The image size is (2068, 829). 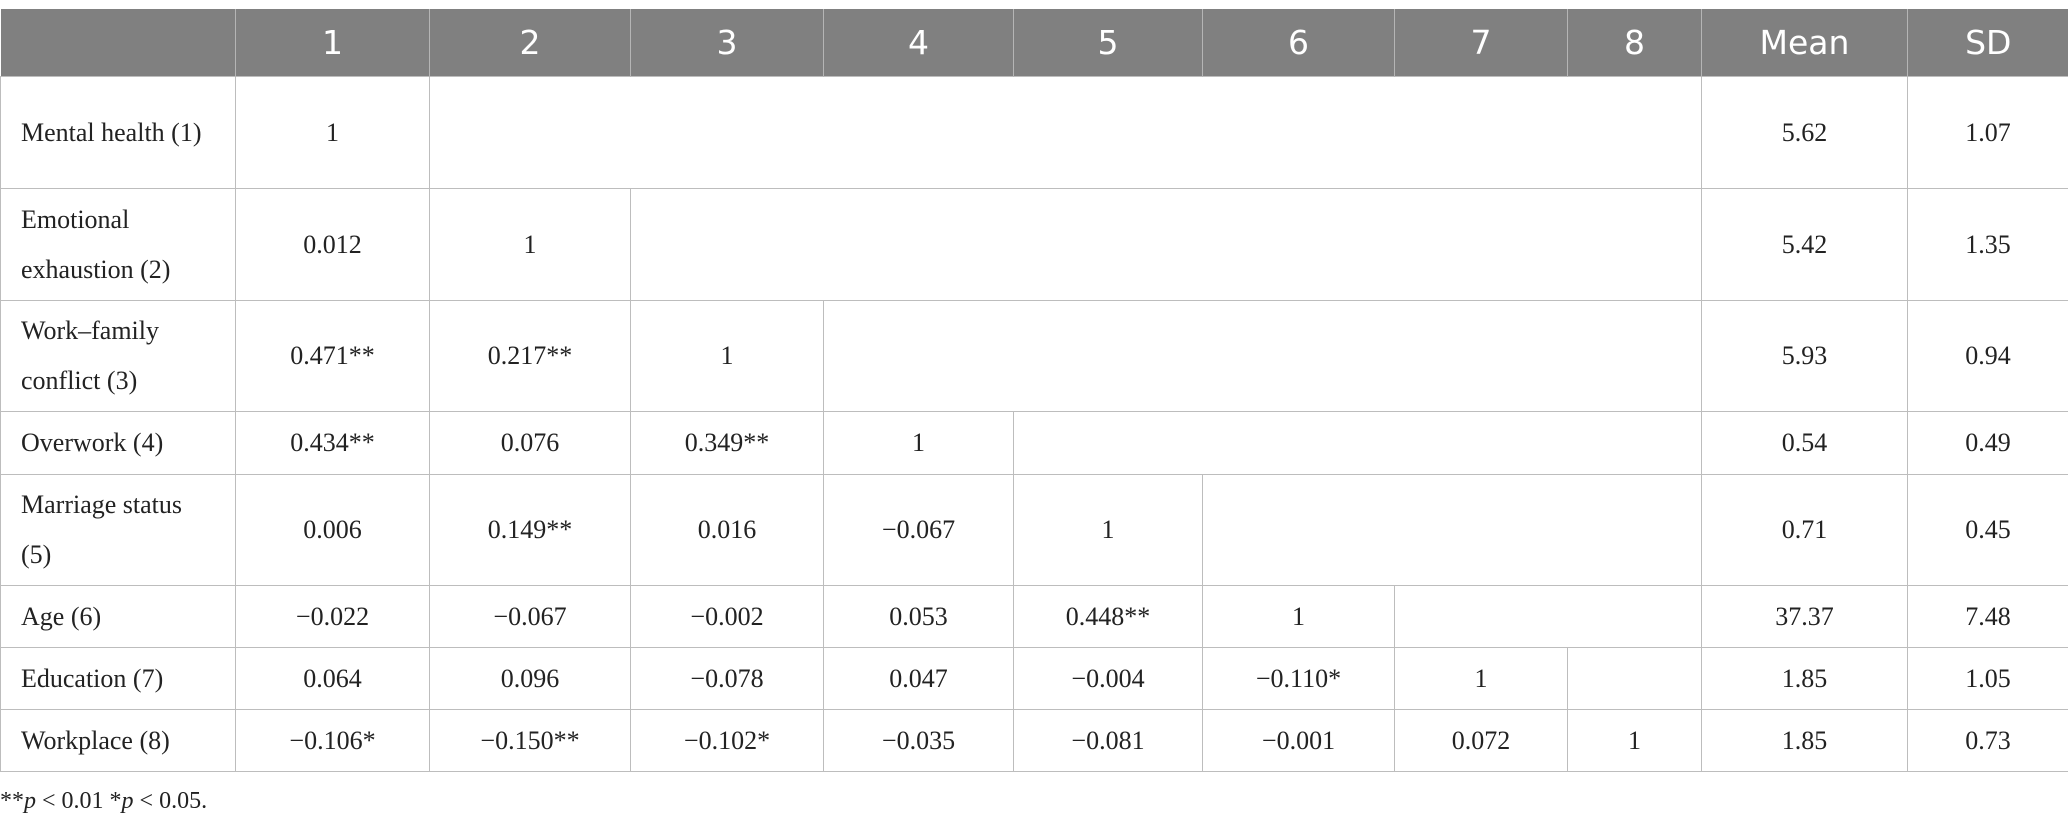 I want to click on row-label: Workplace (8), so click(x=118, y=740).